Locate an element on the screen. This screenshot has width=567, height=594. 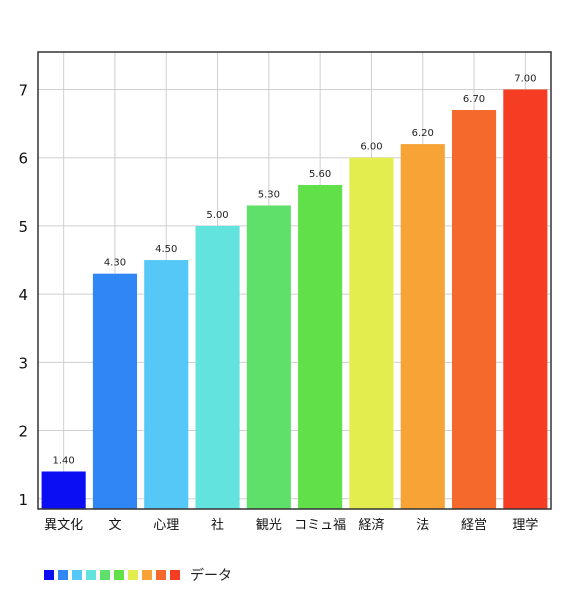
legend-swatches is located at coordinates (112, 575).